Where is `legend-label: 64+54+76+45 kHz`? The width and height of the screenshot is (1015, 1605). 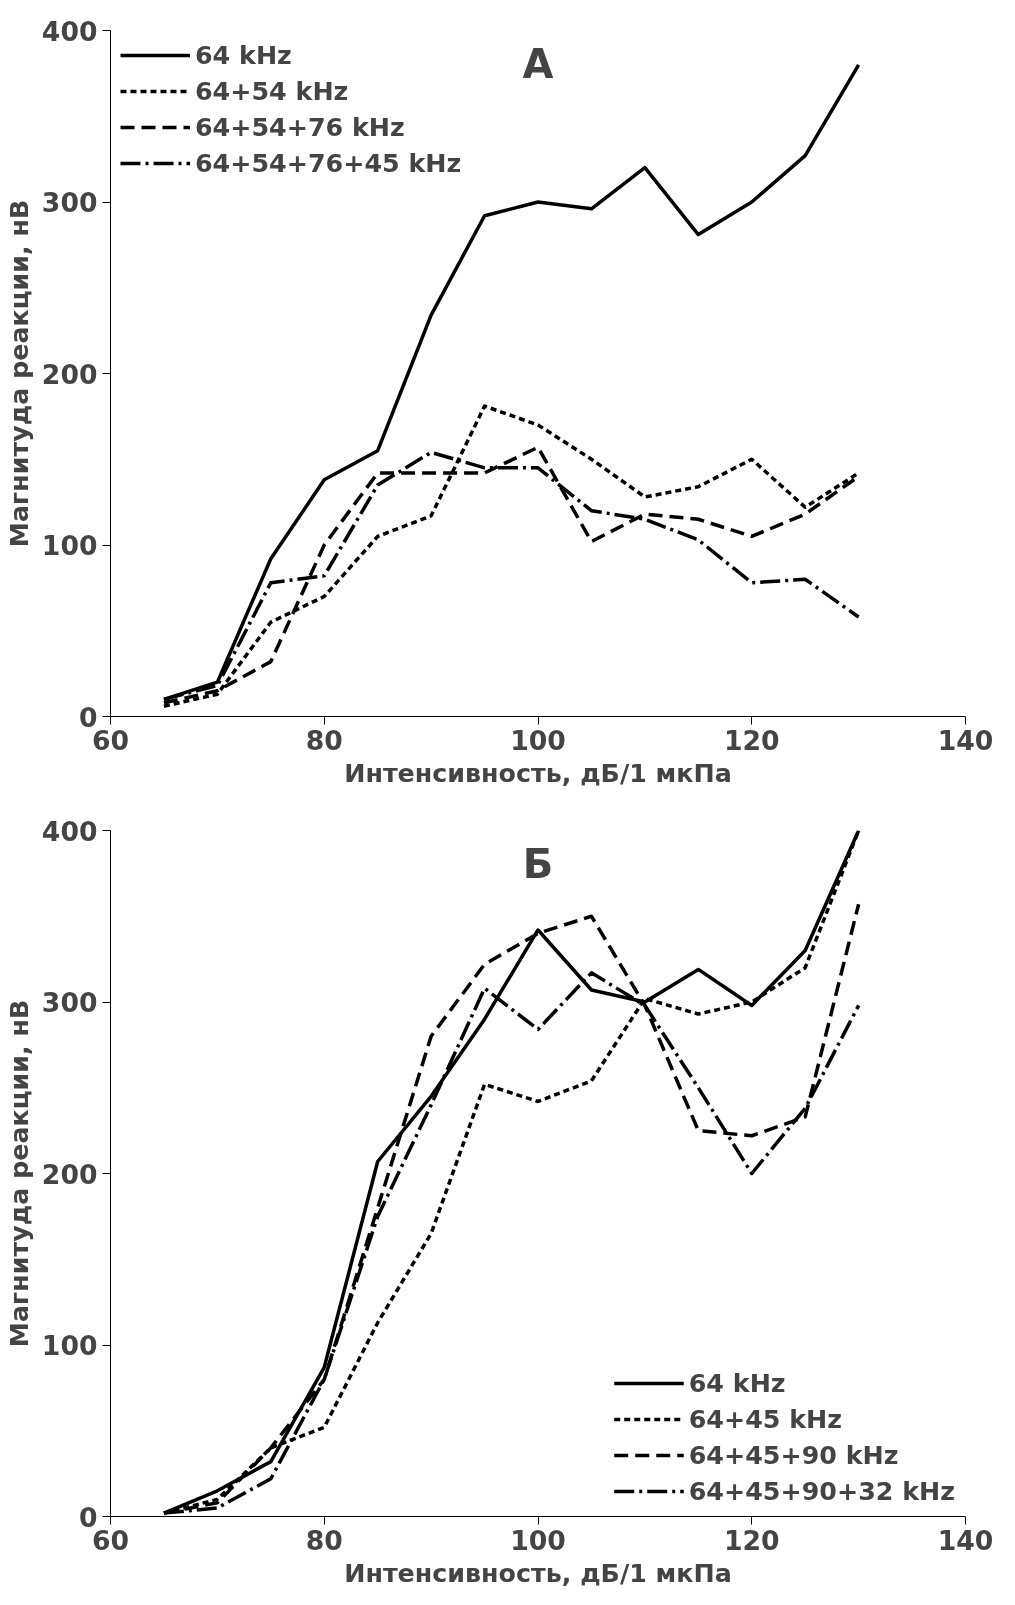
legend-label: 64+54+76+45 kHz is located at coordinates (328, 163).